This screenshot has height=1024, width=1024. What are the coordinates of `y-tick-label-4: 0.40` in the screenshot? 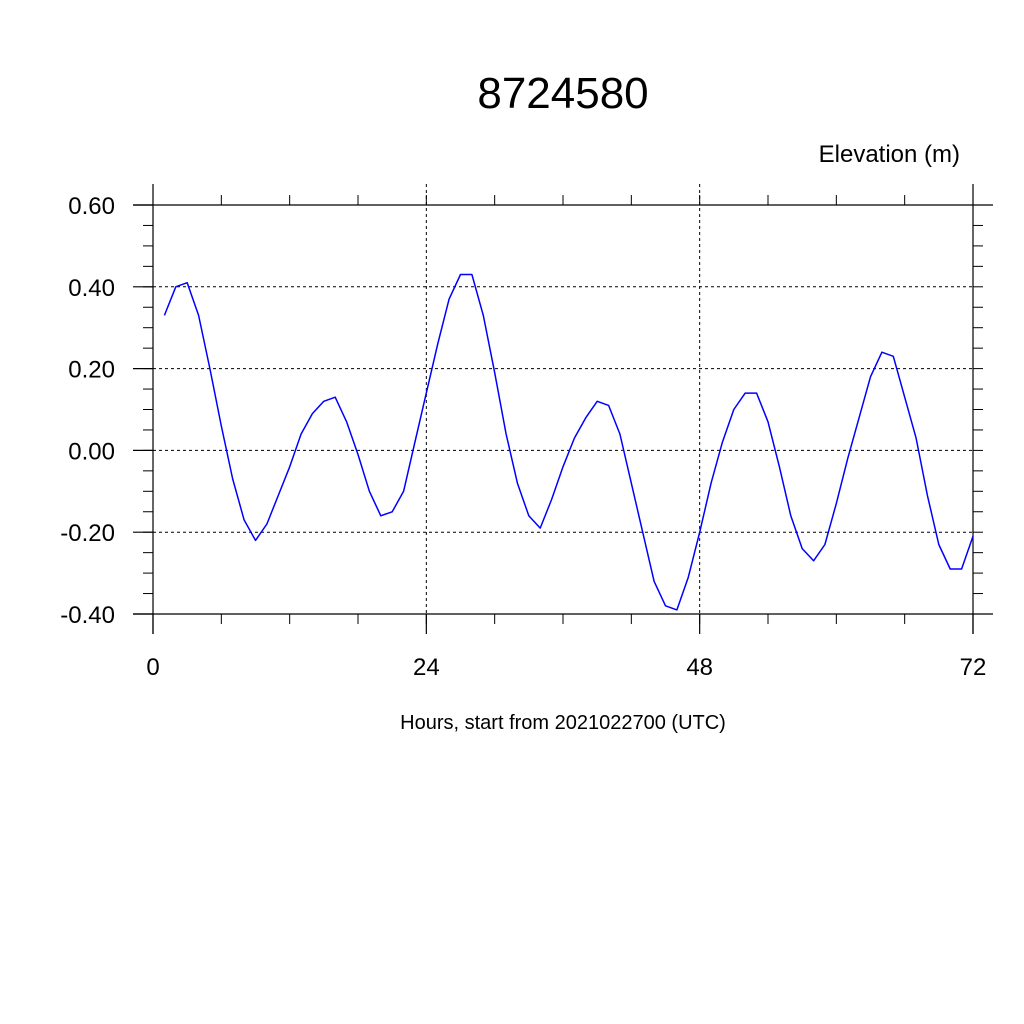 It's located at (91, 288).